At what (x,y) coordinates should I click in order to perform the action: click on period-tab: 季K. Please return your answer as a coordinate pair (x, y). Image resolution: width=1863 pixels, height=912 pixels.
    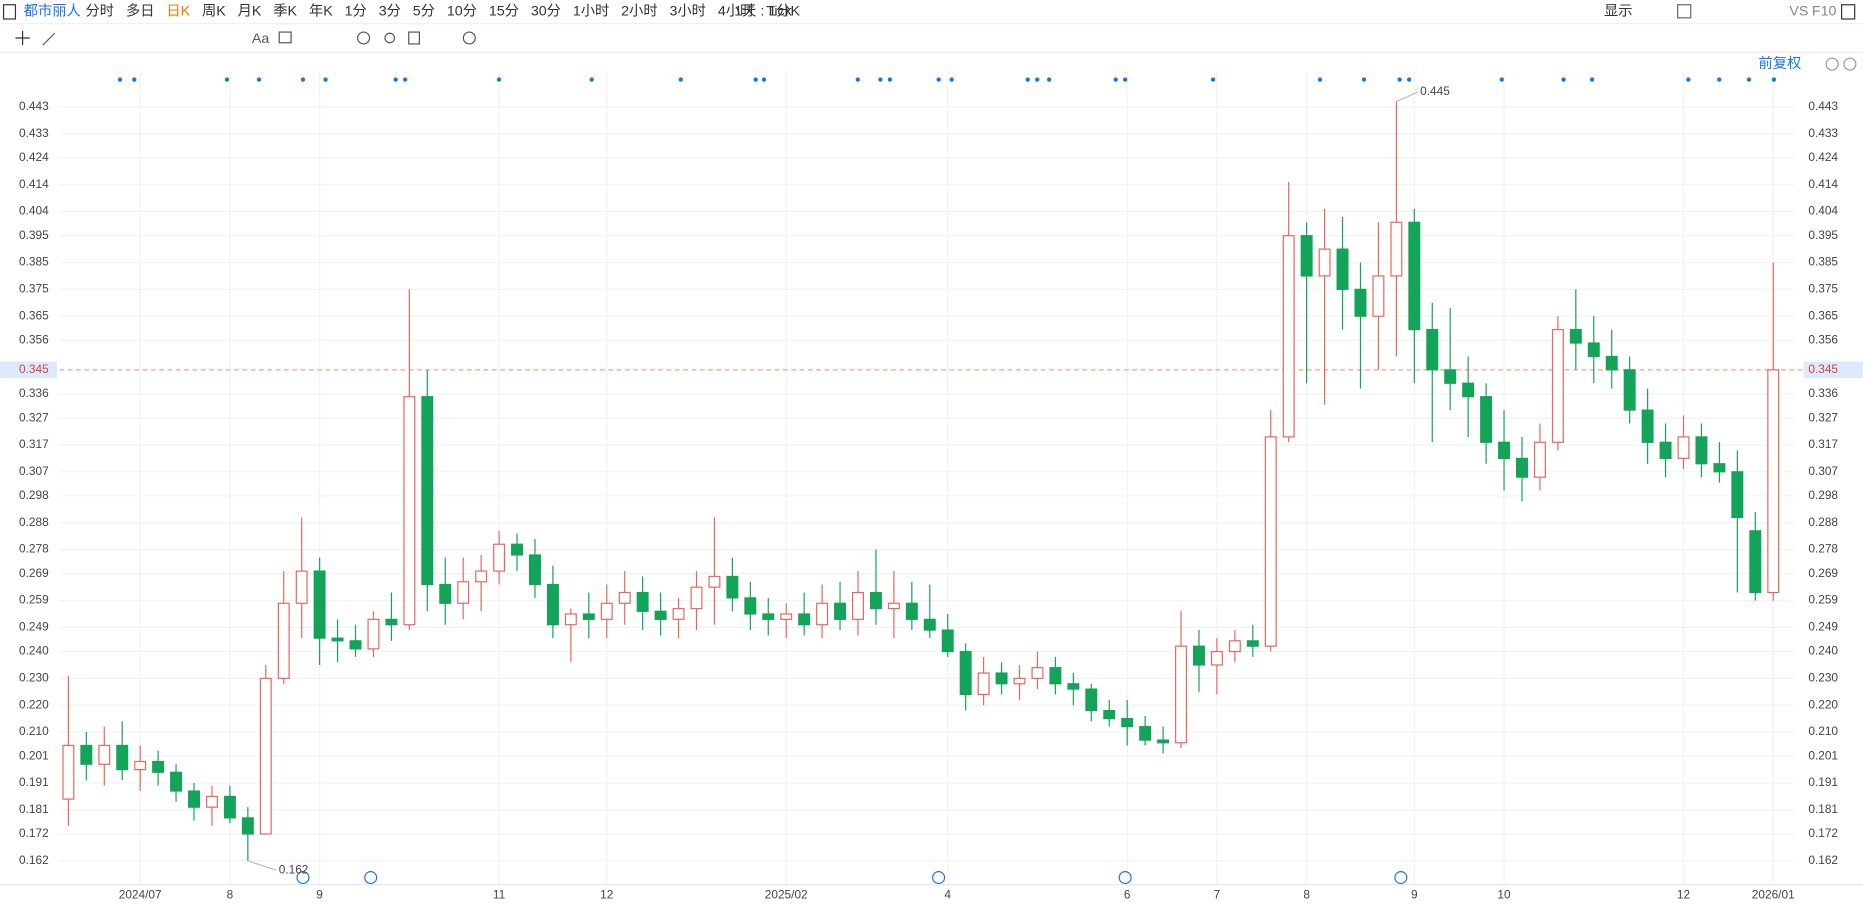
    Looking at the image, I should click on (285, 11).